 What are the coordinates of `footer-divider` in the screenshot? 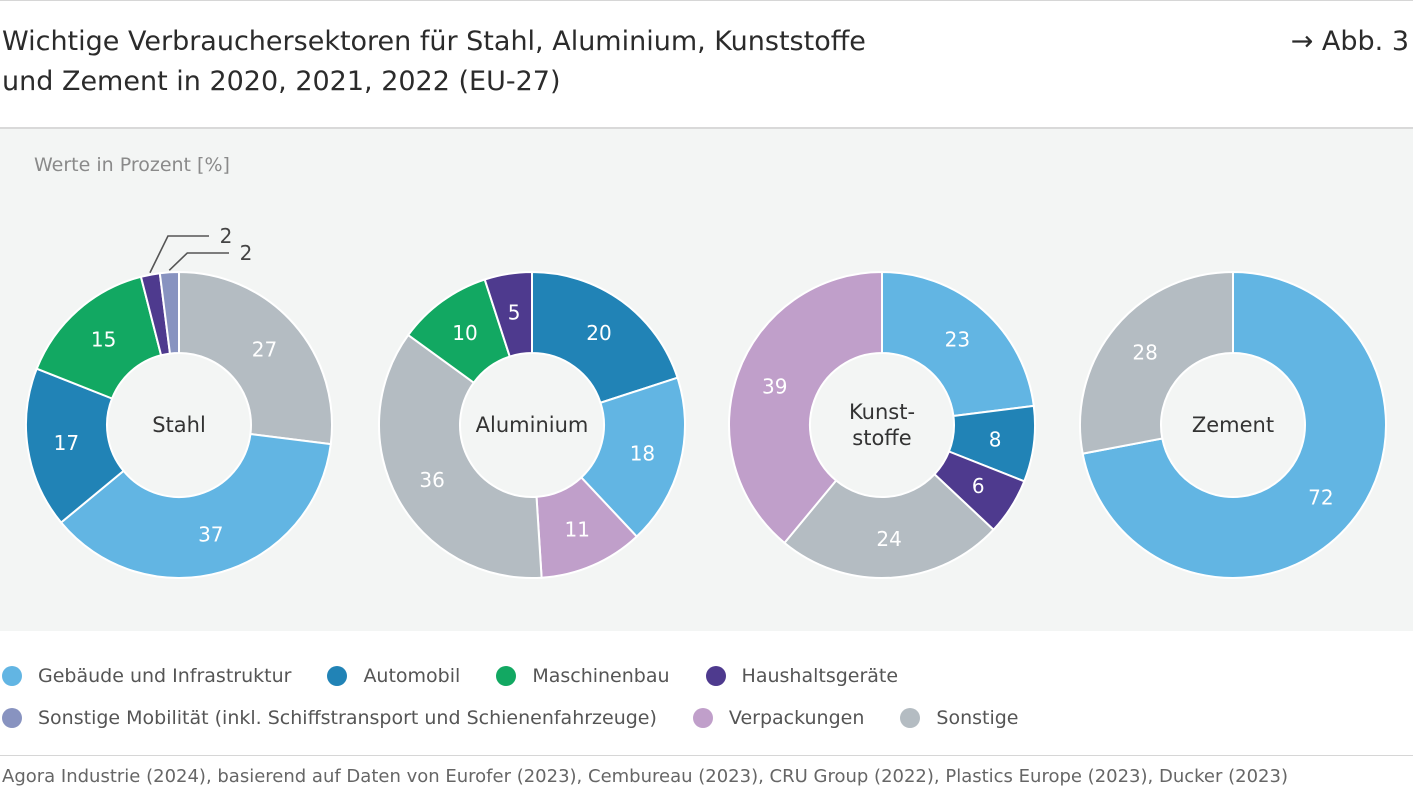 It's located at (706, 755).